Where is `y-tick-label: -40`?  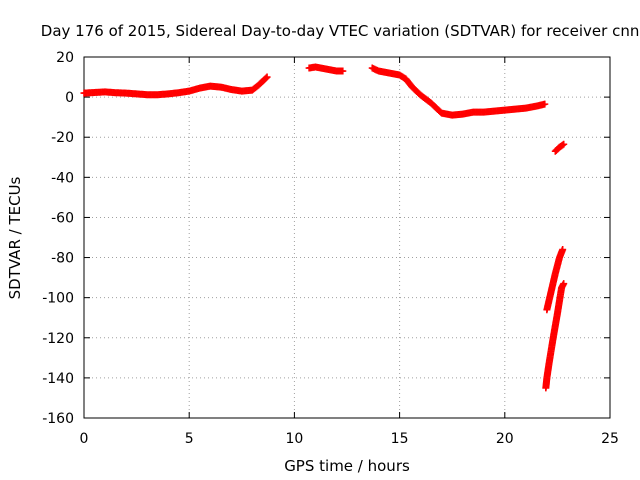
y-tick-label: -40 is located at coordinates (62, 178).